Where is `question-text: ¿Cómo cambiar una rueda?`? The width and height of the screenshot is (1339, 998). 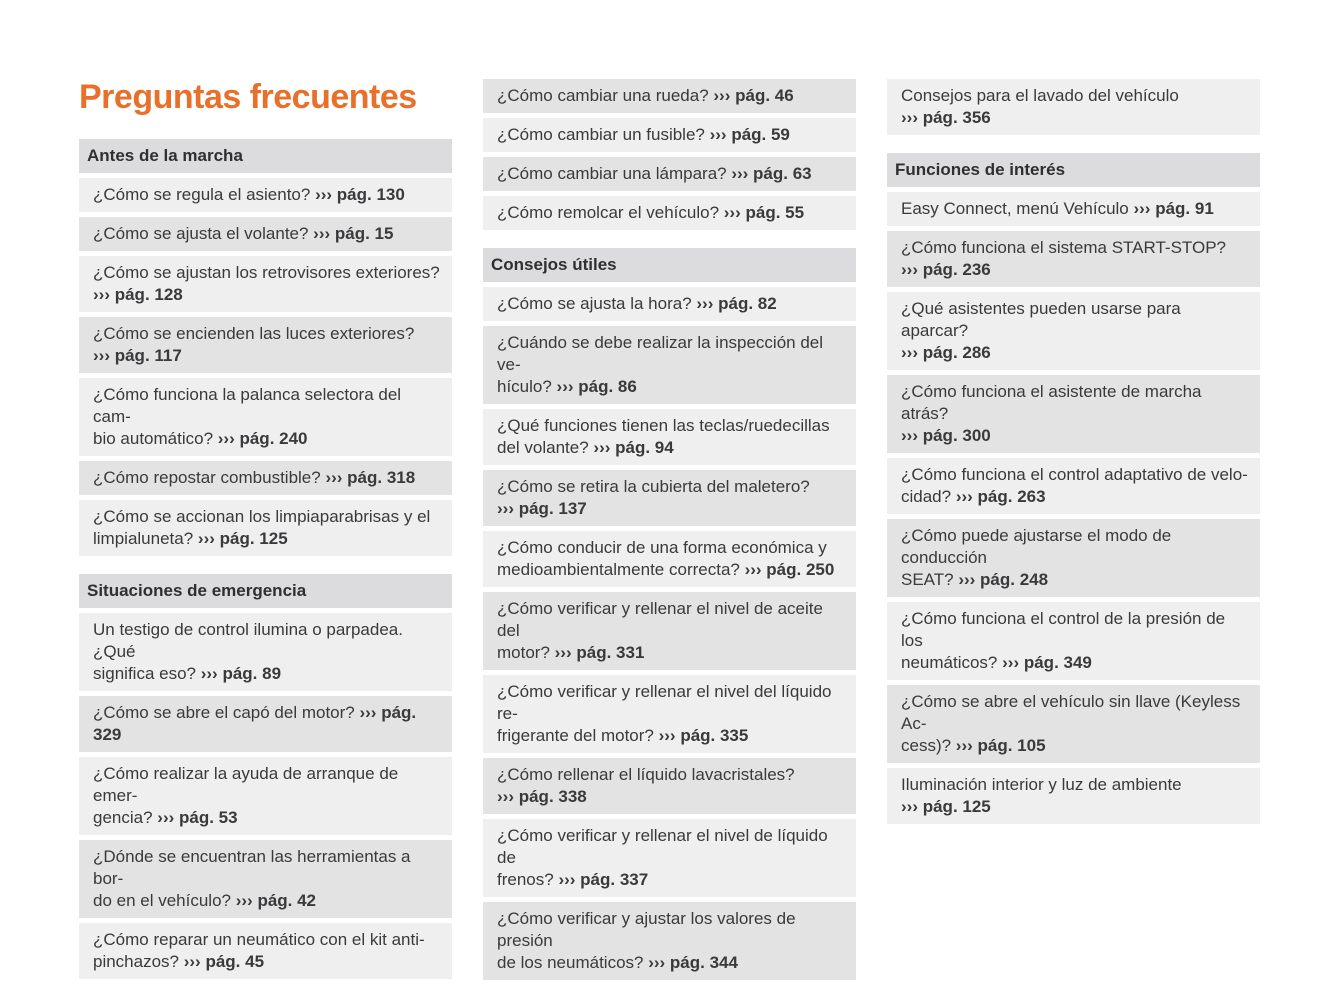
question-text: ¿Cómo cambiar una rueda? is located at coordinates (605, 95).